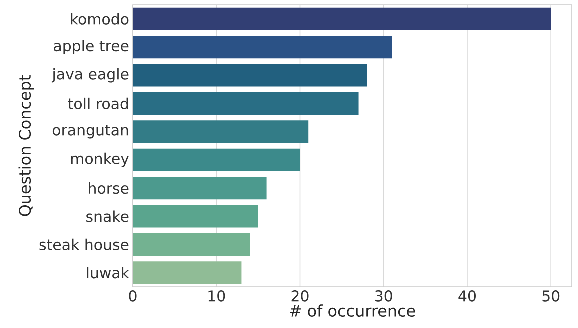 The image size is (578, 328). What do you see at coordinates (109, 188) in the screenshot?
I see `y-tick-label: horse` at bounding box center [109, 188].